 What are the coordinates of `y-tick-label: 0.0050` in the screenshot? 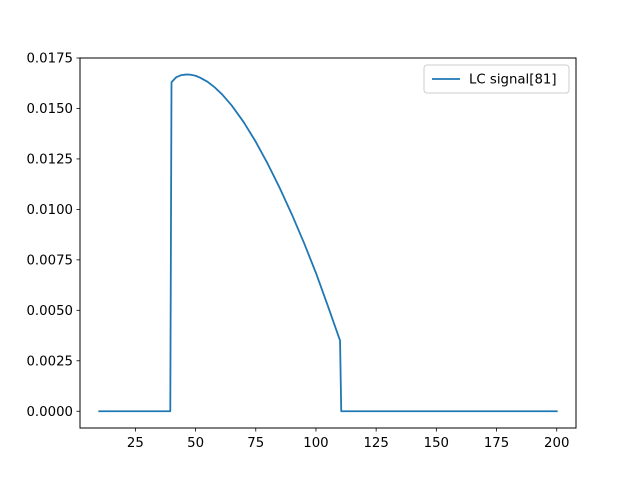 It's located at (49, 311).